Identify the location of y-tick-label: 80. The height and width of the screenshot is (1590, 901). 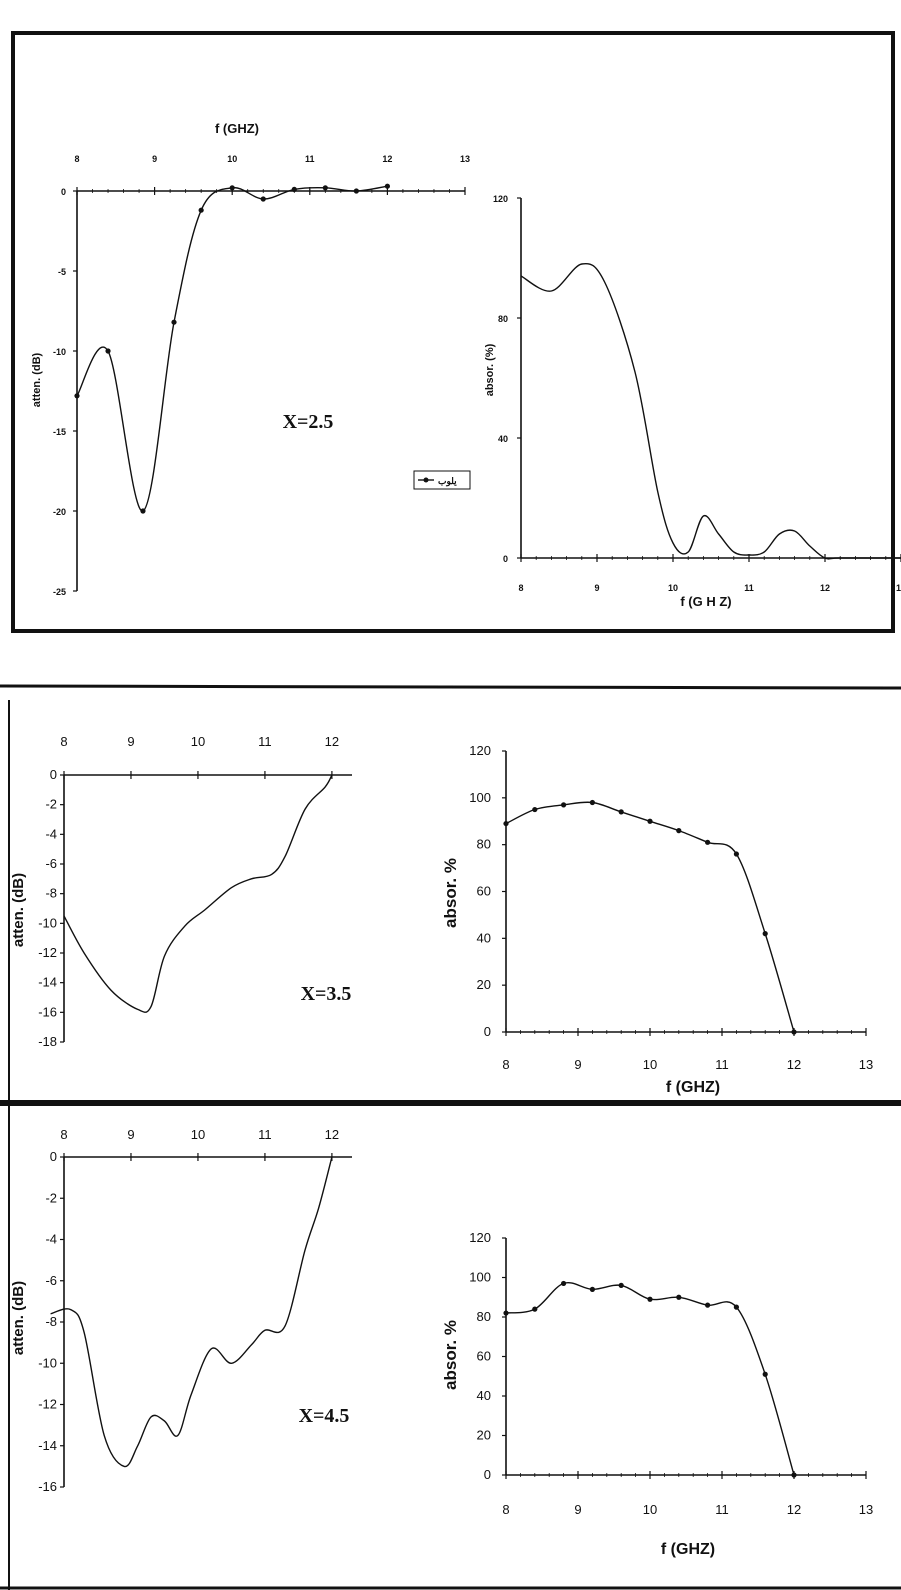
(503, 319).